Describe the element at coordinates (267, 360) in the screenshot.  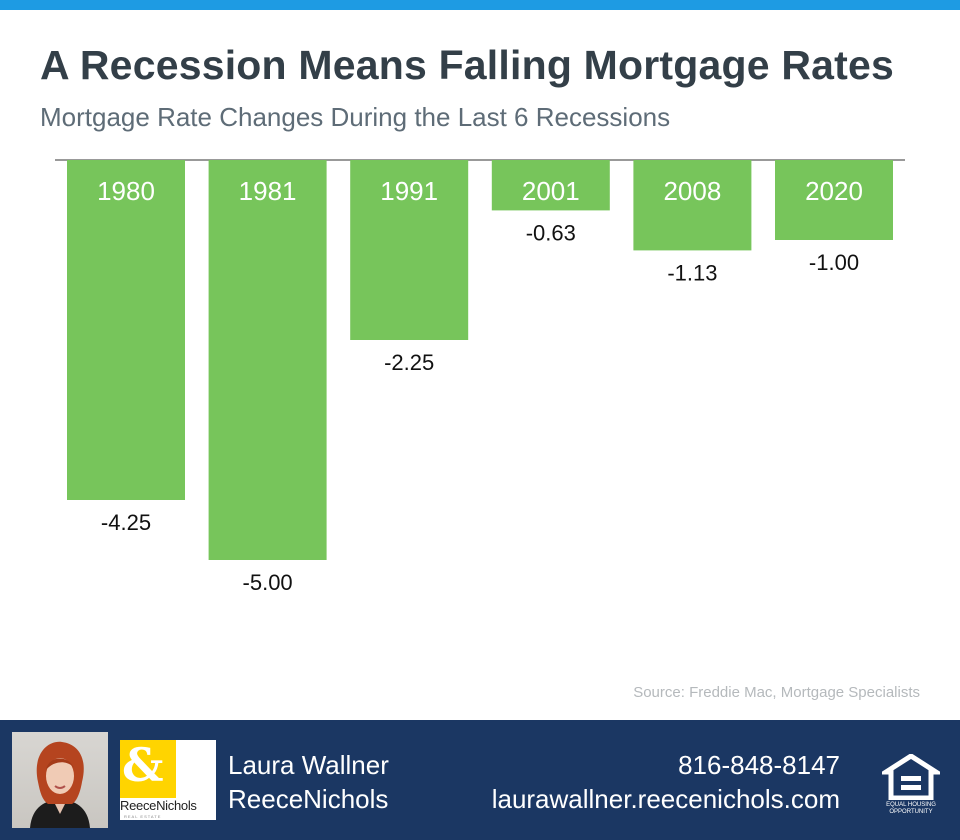
I see `bar-1981` at that location.